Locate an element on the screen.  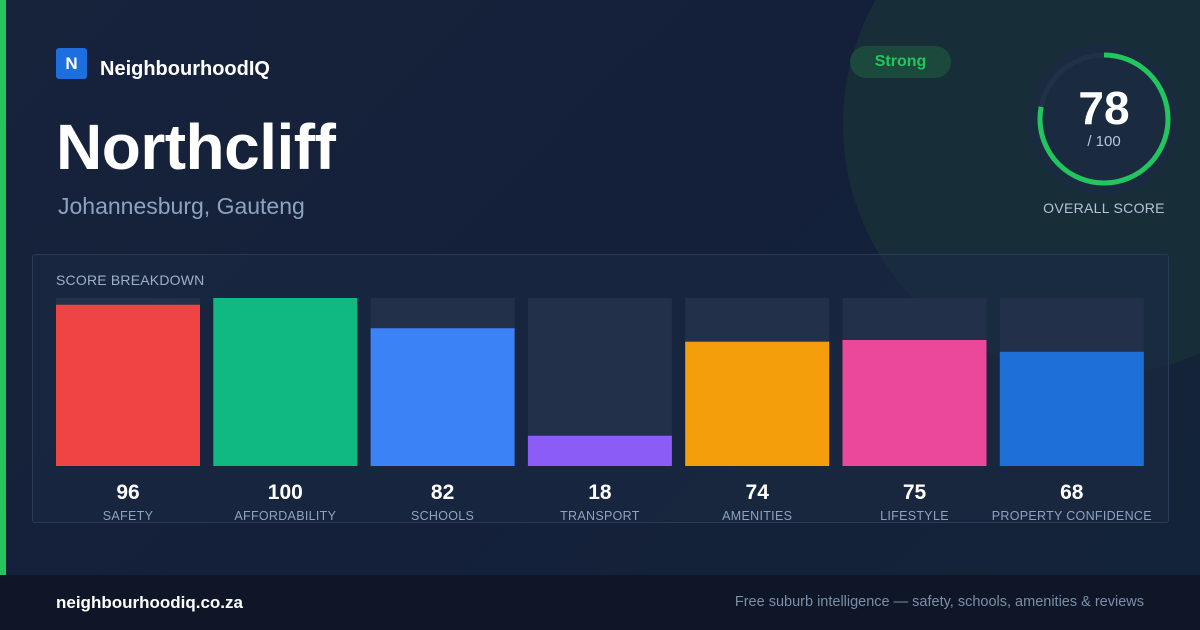
overall-score-label: OVERALL SCORE is located at coordinates (1104, 208).